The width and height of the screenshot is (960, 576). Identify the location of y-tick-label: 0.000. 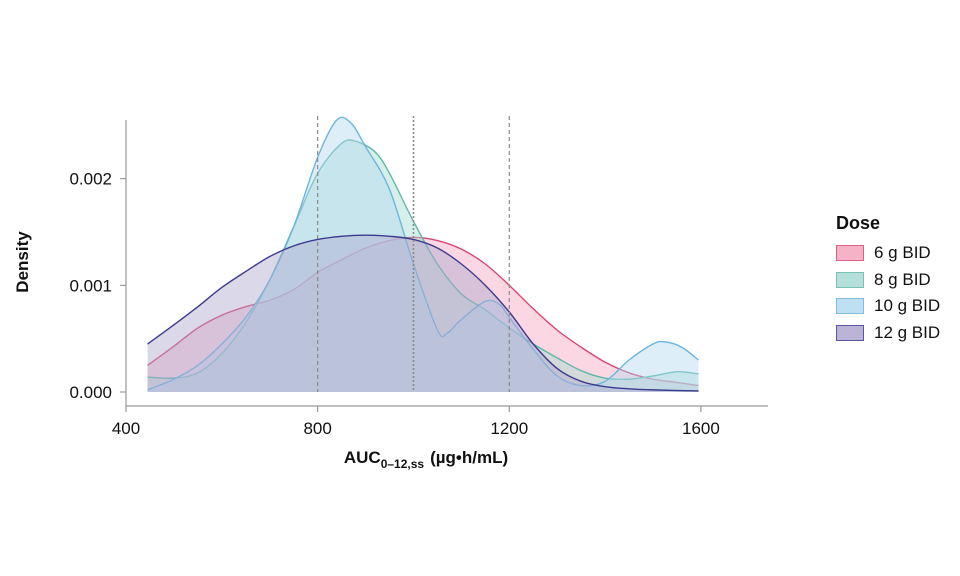
(90, 392).